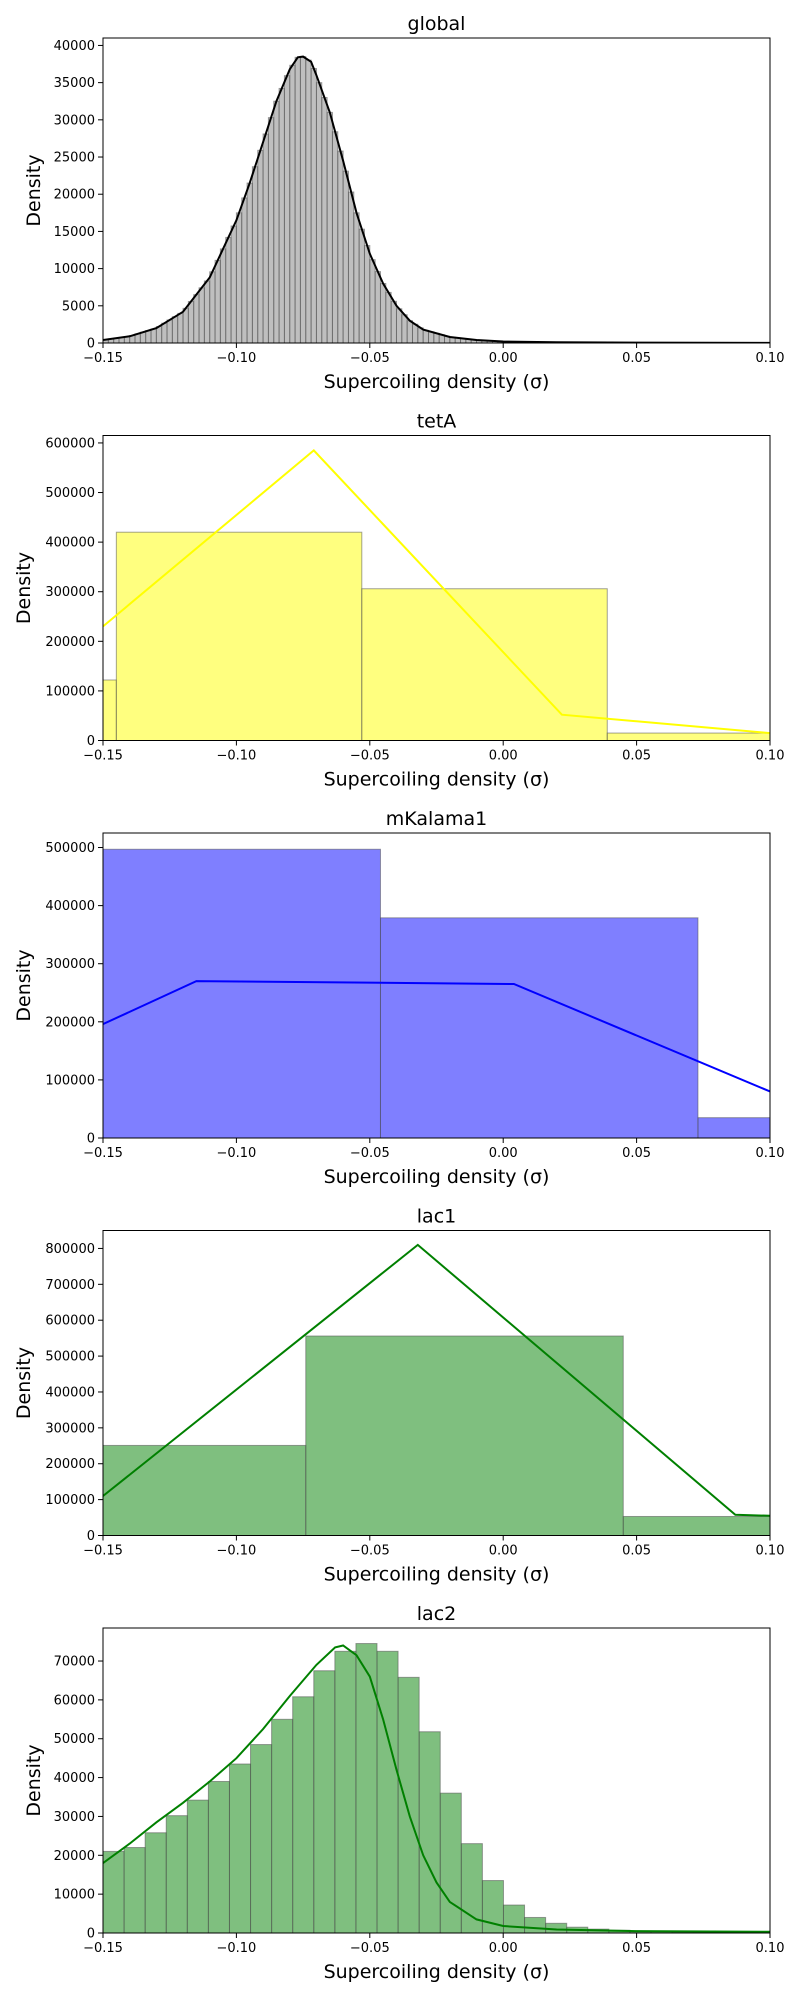 The height and width of the screenshot is (2000, 800). What do you see at coordinates (74, 1895) in the screenshot?
I see `y-tick-label: 10000` at bounding box center [74, 1895].